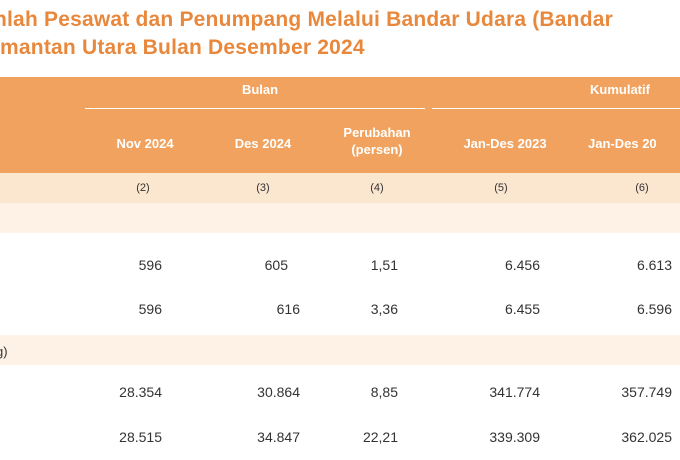  Describe the element at coordinates (654, 309) in the screenshot. I see `table-cell: 6.596` at that location.